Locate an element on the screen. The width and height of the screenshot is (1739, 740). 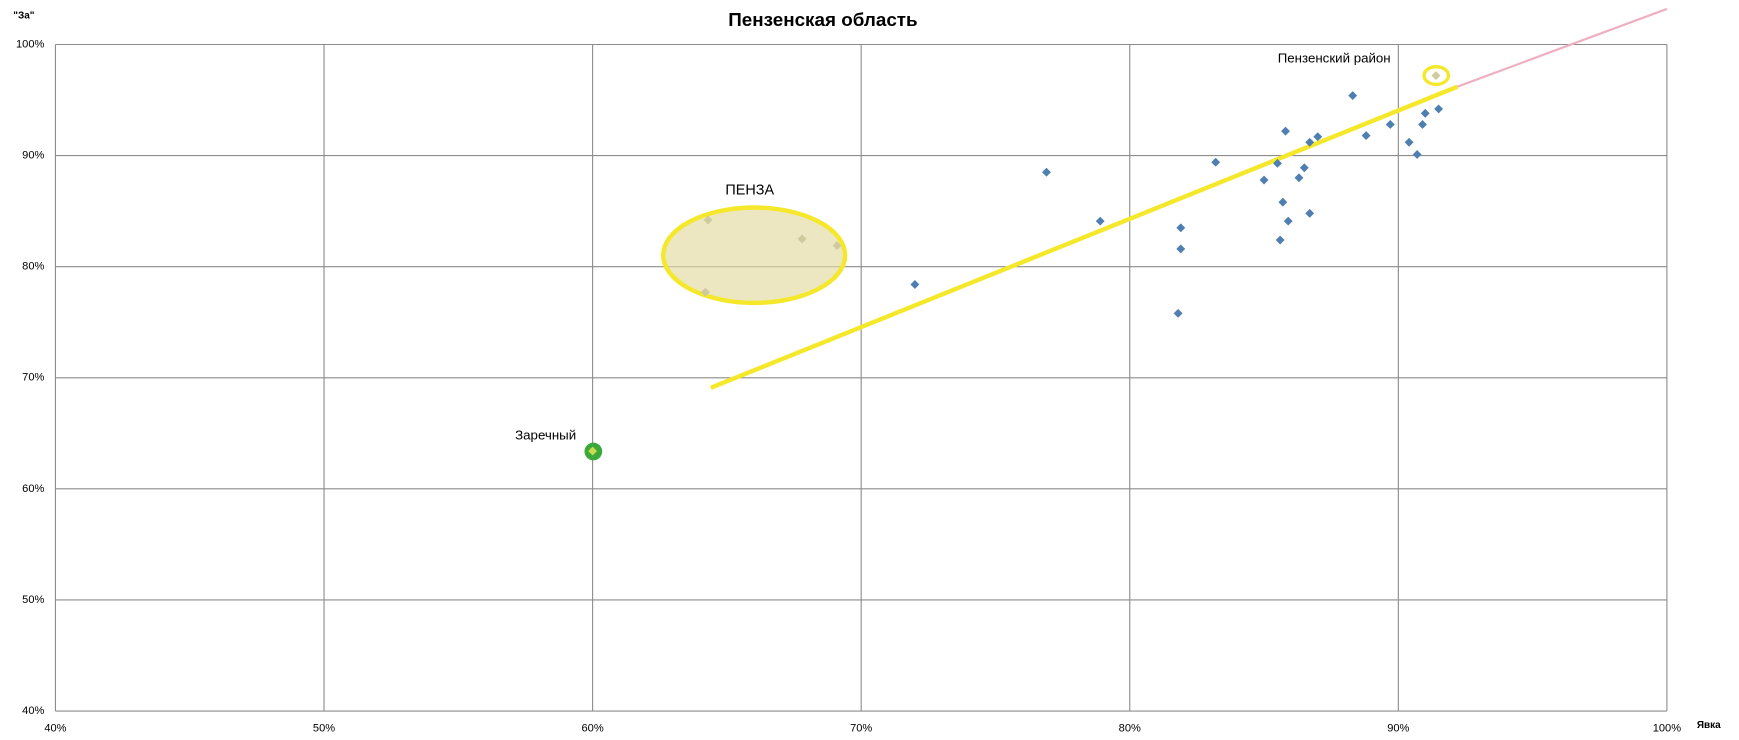
trendline is located at coordinates (1562, 47).